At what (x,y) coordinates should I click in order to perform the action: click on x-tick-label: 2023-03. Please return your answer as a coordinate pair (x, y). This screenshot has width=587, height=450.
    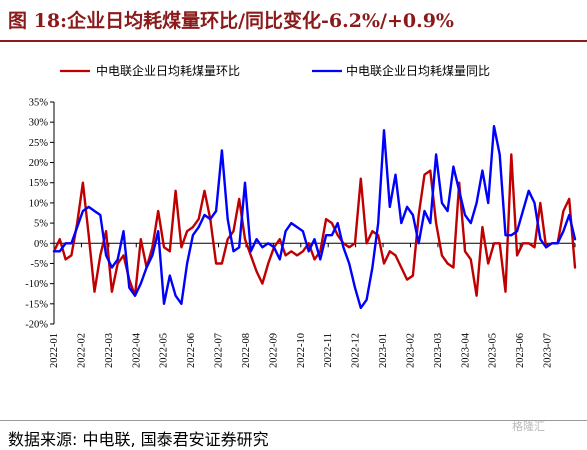
    Looking at the image, I should click on (438, 350).